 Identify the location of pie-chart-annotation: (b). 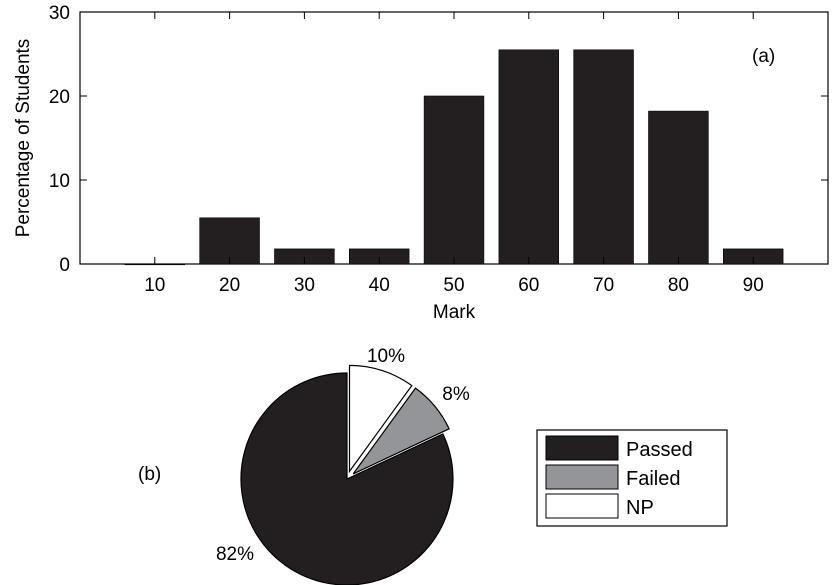
(149, 474).